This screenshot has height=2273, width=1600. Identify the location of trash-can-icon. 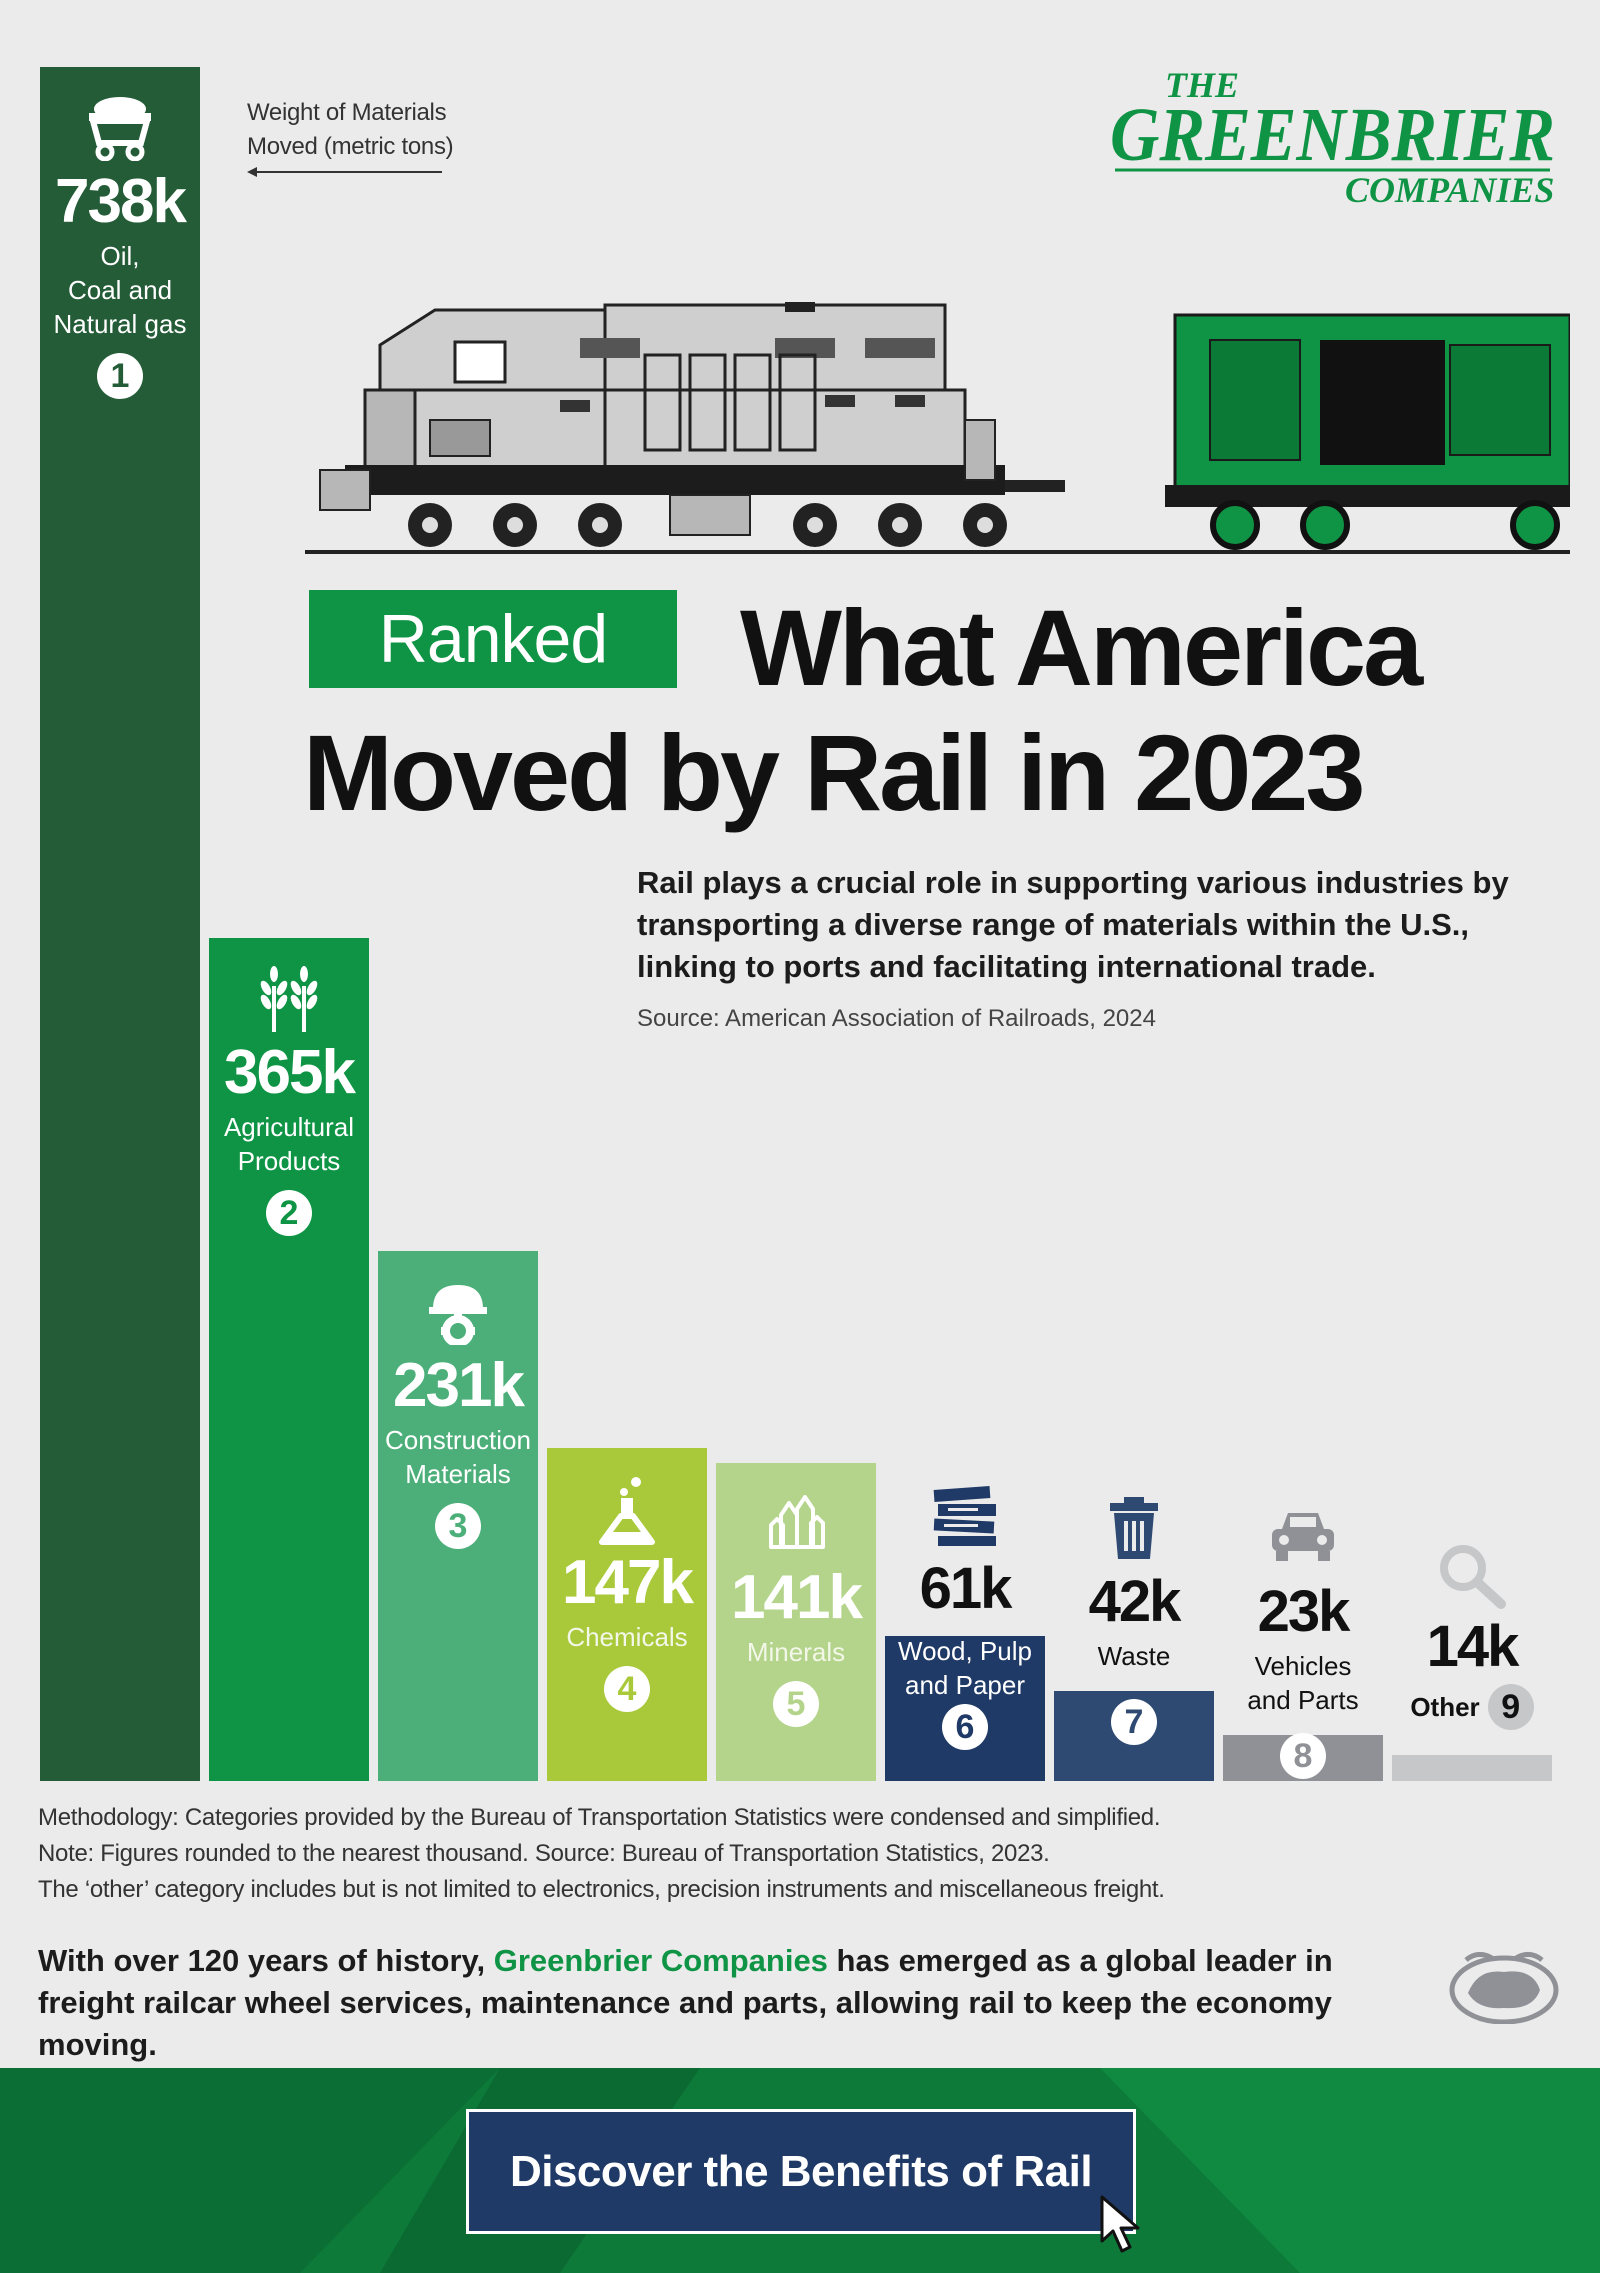
(1134, 1530).